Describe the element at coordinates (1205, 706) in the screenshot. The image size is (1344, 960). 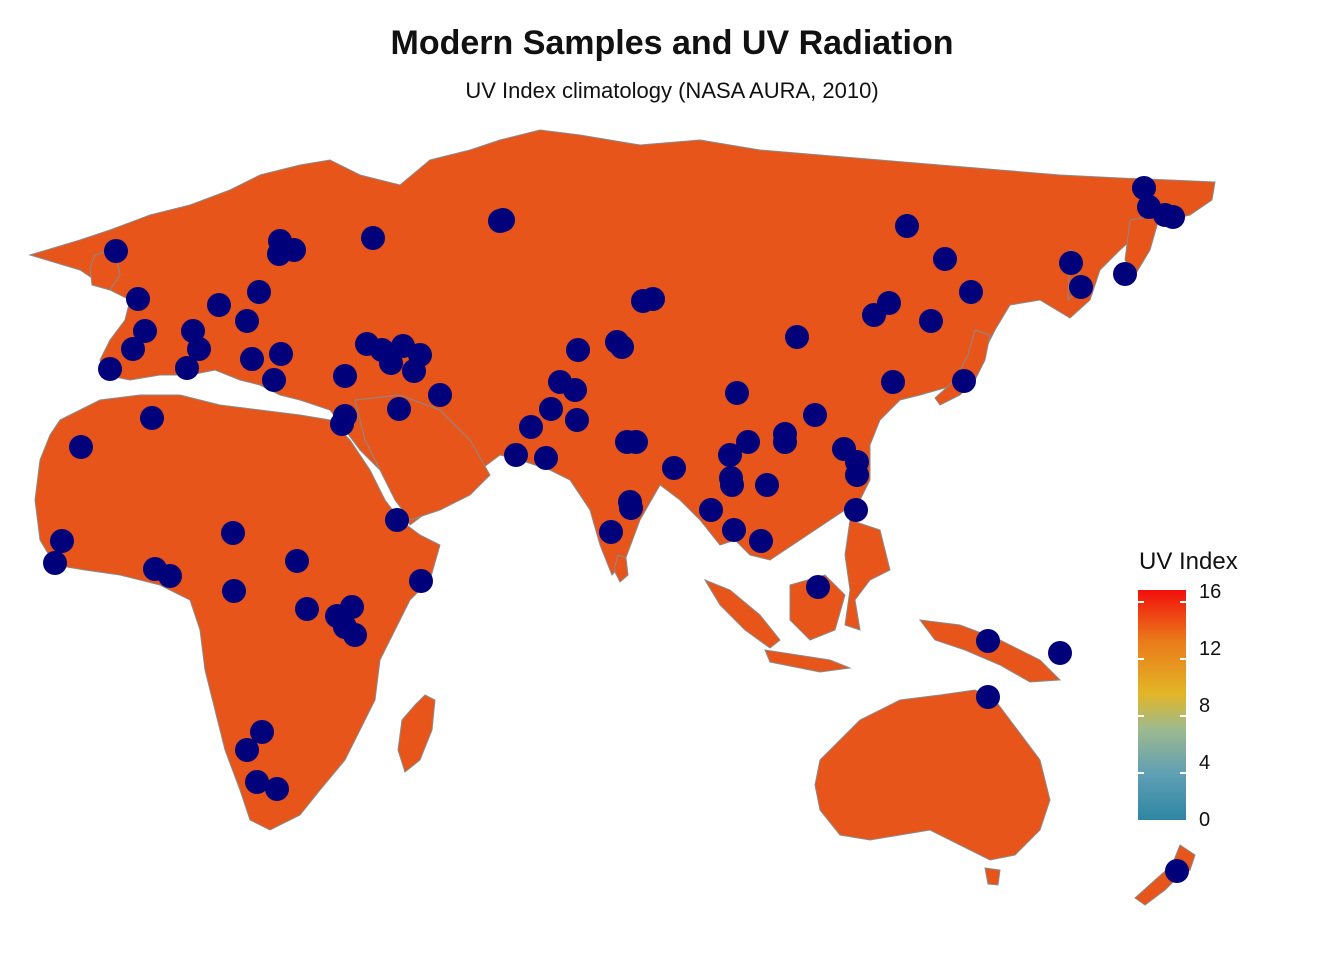
I see `legend-tick-label: 8` at that location.